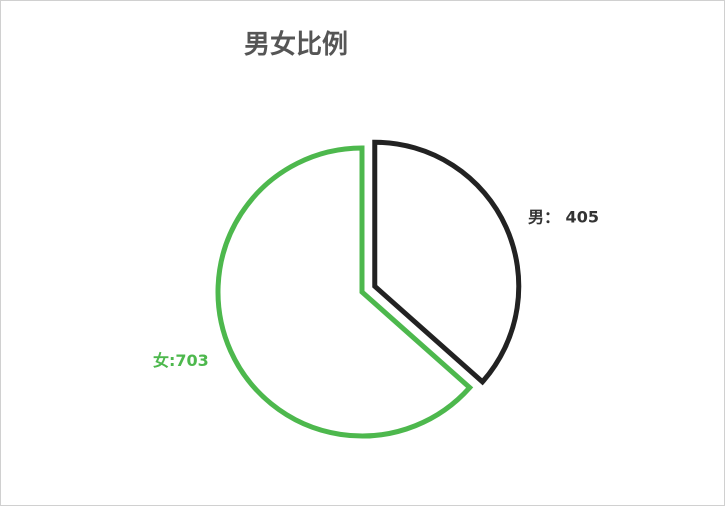 The width and height of the screenshot is (725, 506). I want to click on chart-title: 男女比例, so click(296, 45).